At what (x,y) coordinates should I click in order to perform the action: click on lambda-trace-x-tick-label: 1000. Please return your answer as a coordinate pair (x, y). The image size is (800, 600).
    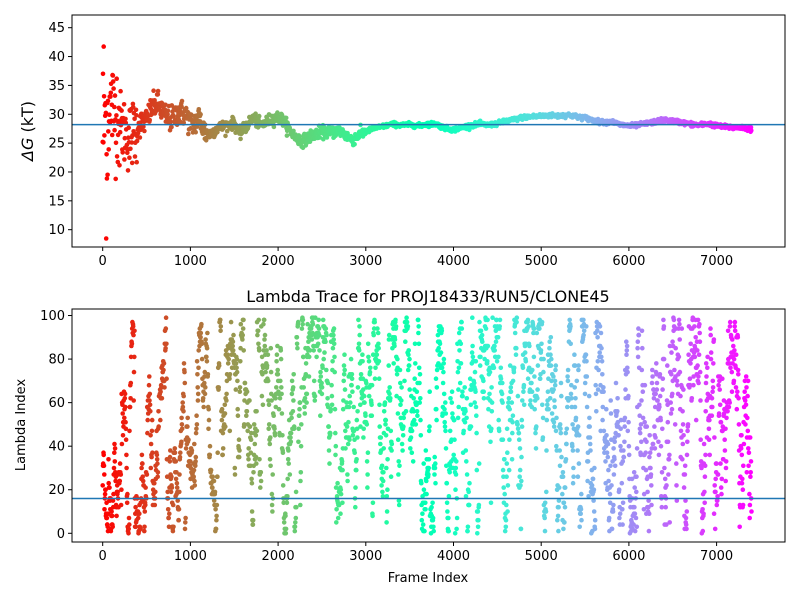
    Looking at the image, I should click on (190, 556).